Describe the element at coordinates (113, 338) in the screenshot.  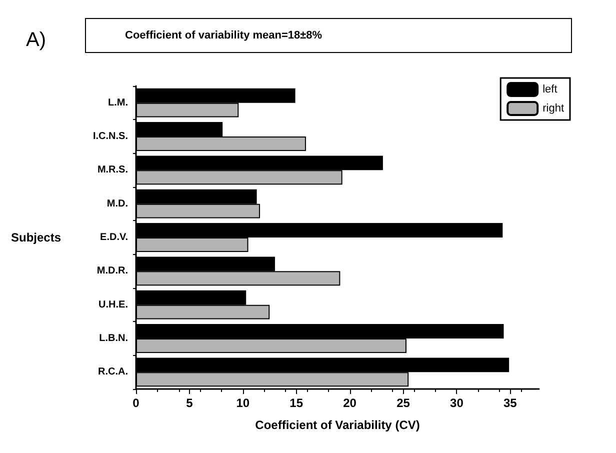
I see `y-tick-label: L.B.N.` at that location.